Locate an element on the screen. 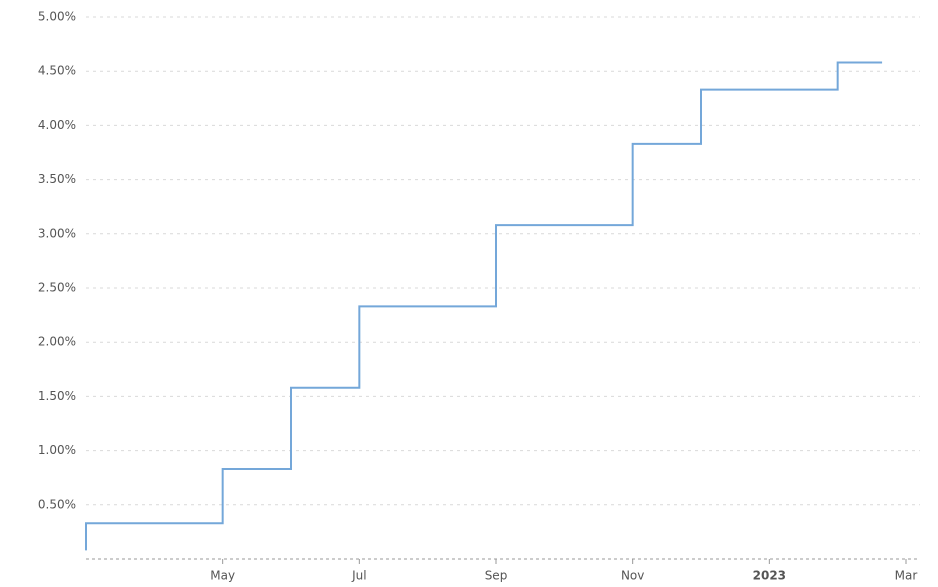 Image resolution: width=938 pixels, height=587 pixels. x-tick-label: Nov is located at coordinates (632, 576).